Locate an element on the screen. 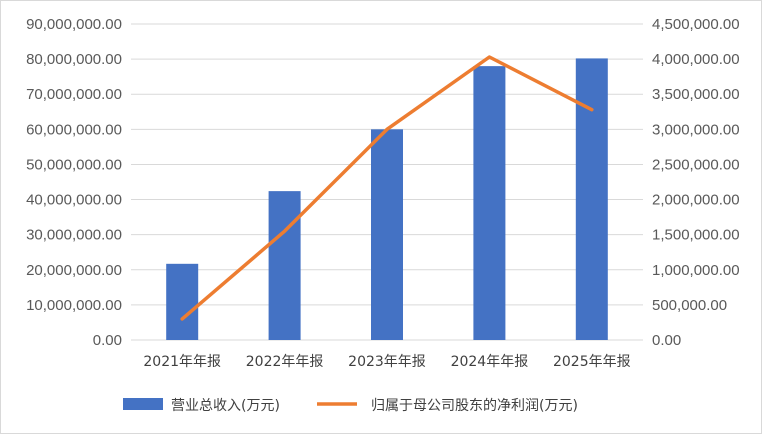 The height and width of the screenshot is (434, 762). left-tick-label: 40,000,000.00 is located at coordinates (74, 200).